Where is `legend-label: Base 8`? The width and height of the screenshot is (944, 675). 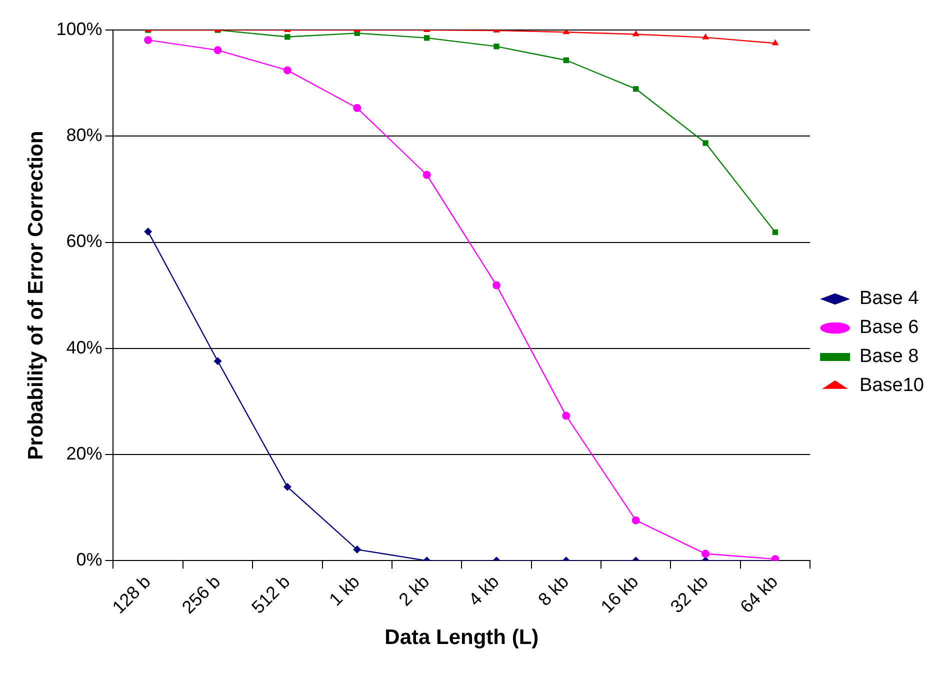
legend-label: Base 8 is located at coordinates (889, 357).